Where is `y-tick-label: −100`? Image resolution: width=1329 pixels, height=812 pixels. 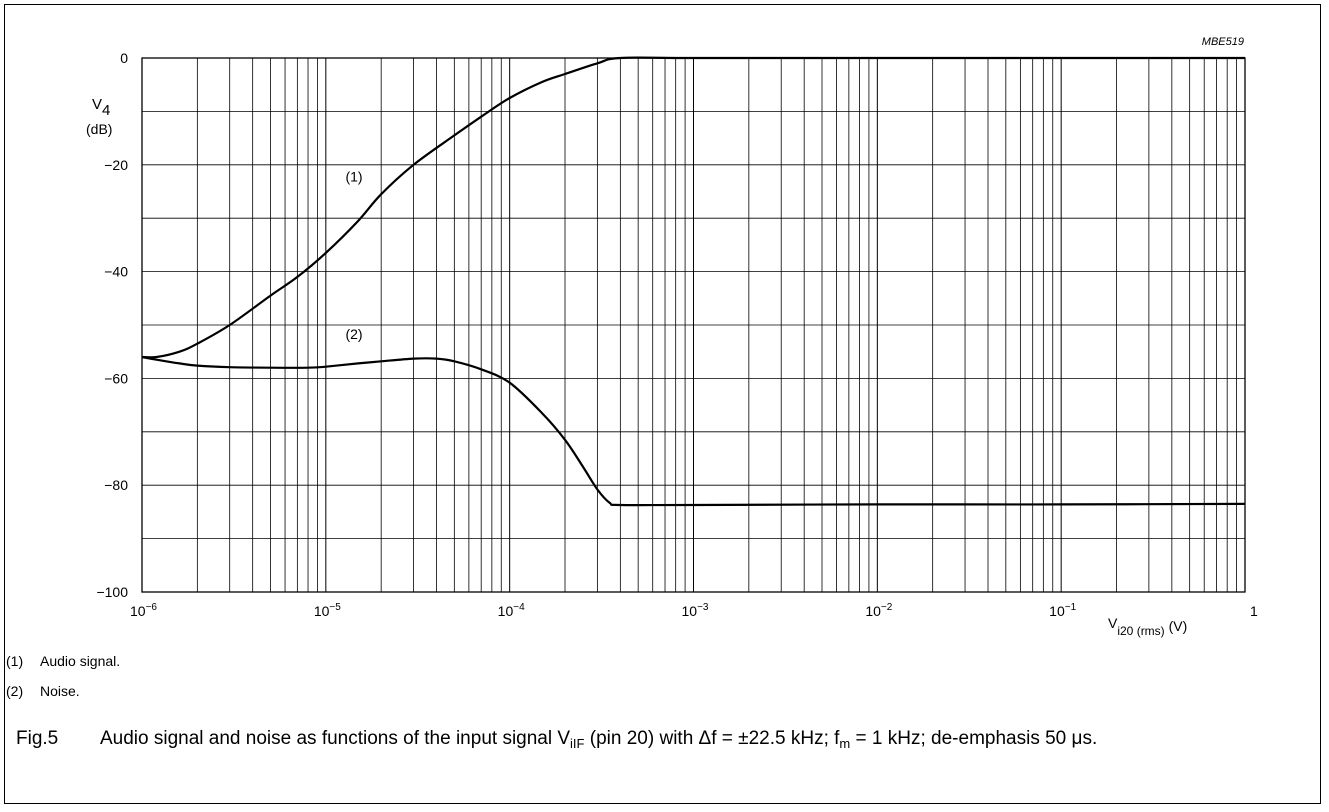
y-tick-label: −100 is located at coordinates (112, 592).